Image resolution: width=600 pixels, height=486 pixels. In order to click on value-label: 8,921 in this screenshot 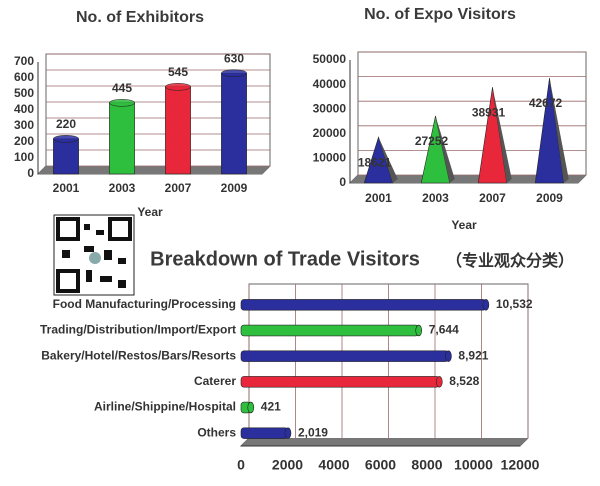, I will do `click(473, 355)`.